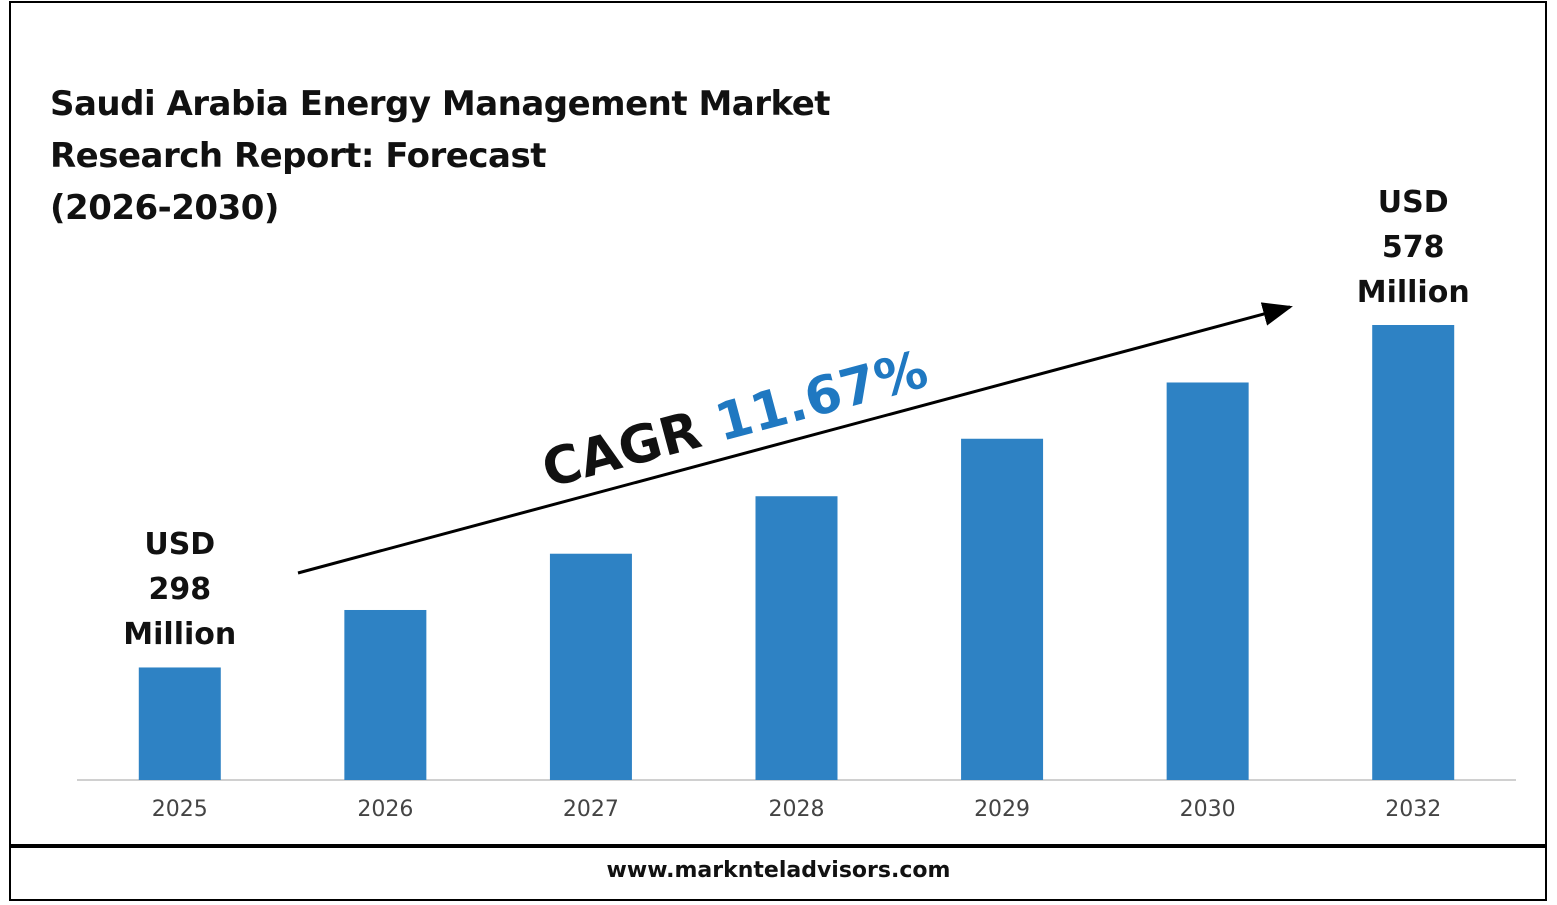 The width and height of the screenshot is (1557, 905). I want to click on x-tick-label: 2032, so click(1413, 809).